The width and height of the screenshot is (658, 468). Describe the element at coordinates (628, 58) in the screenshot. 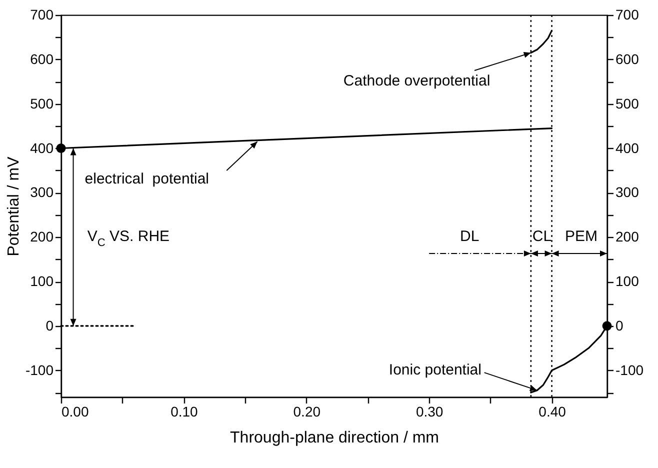

I see `y2-tick-label: 600` at that location.